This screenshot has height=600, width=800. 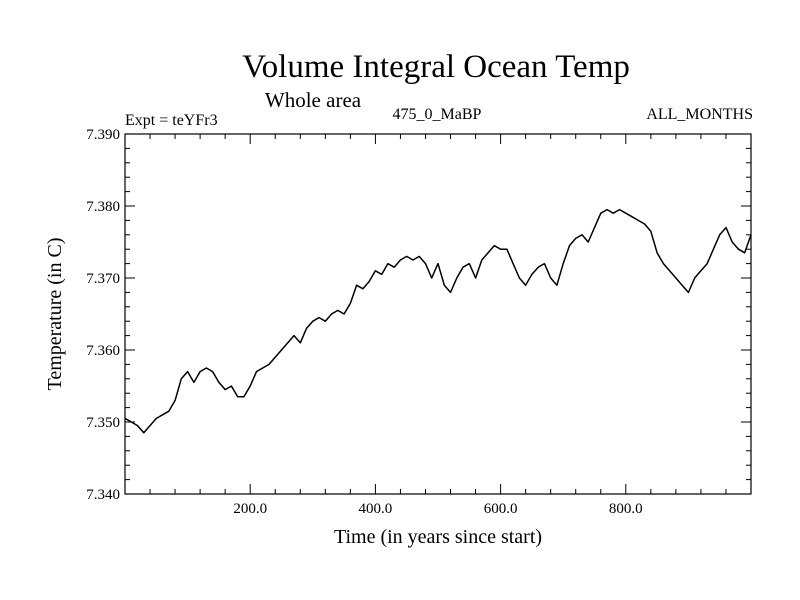 I want to click on annotation-months: ALL_MONTHS, so click(x=699, y=114).